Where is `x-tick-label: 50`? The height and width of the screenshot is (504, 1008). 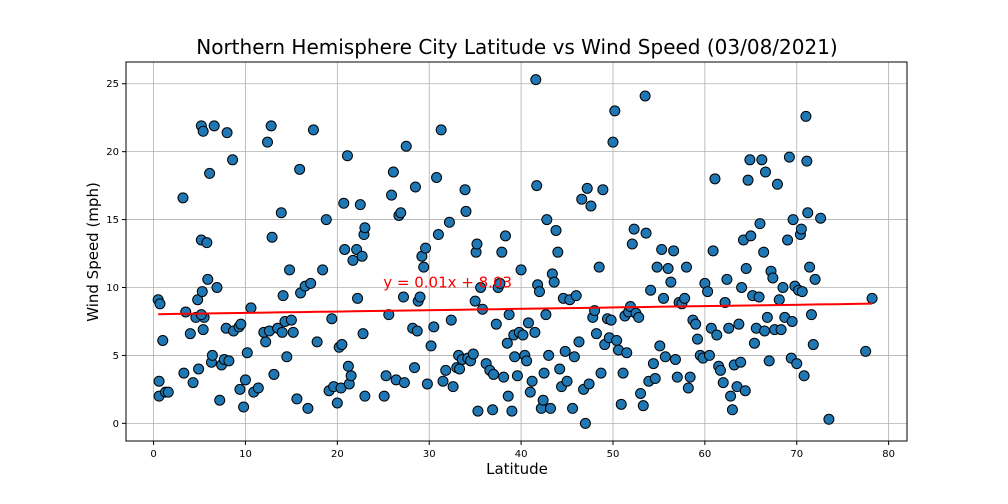 x-tick-label: 50 is located at coordinates (613, 454).